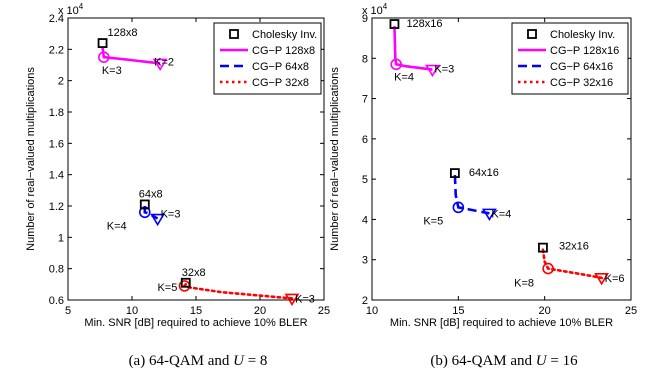 The width and height of the screenshot is (654, 373). What do you see at coordinates (56, 301) in the screenshot?
I see `y-tick-label: 0.6` at bounding box center [56, 301].